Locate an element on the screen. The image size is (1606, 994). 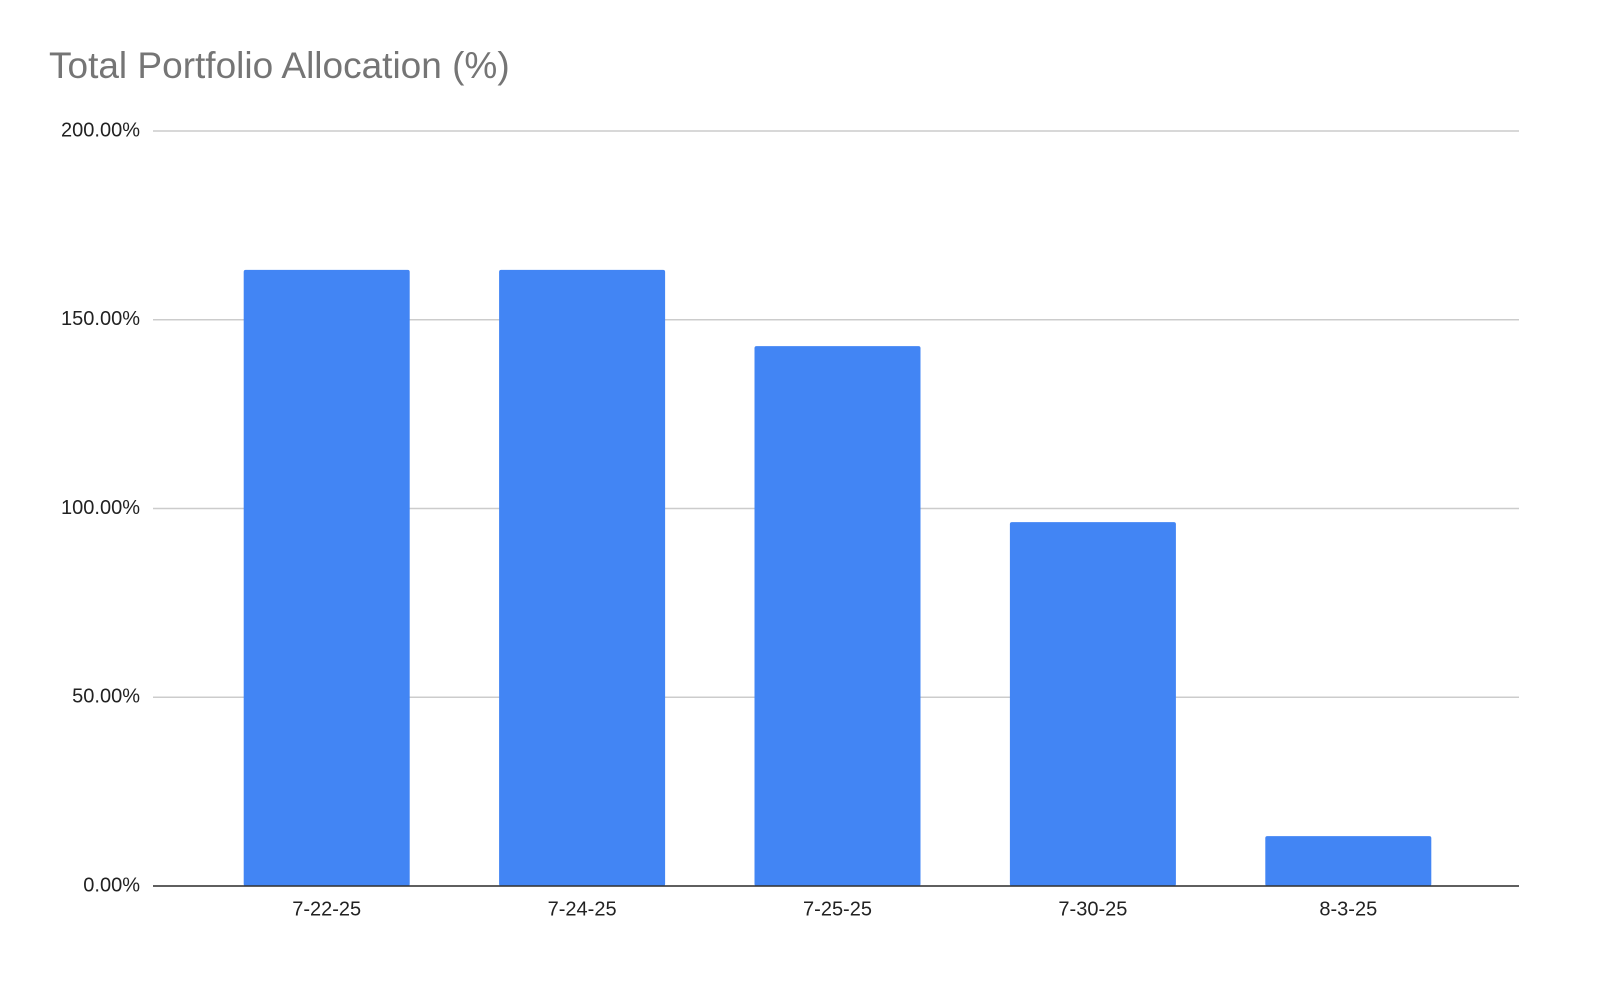
x-tick-label: 8-3-25 is located at coordinates (1348, 909).